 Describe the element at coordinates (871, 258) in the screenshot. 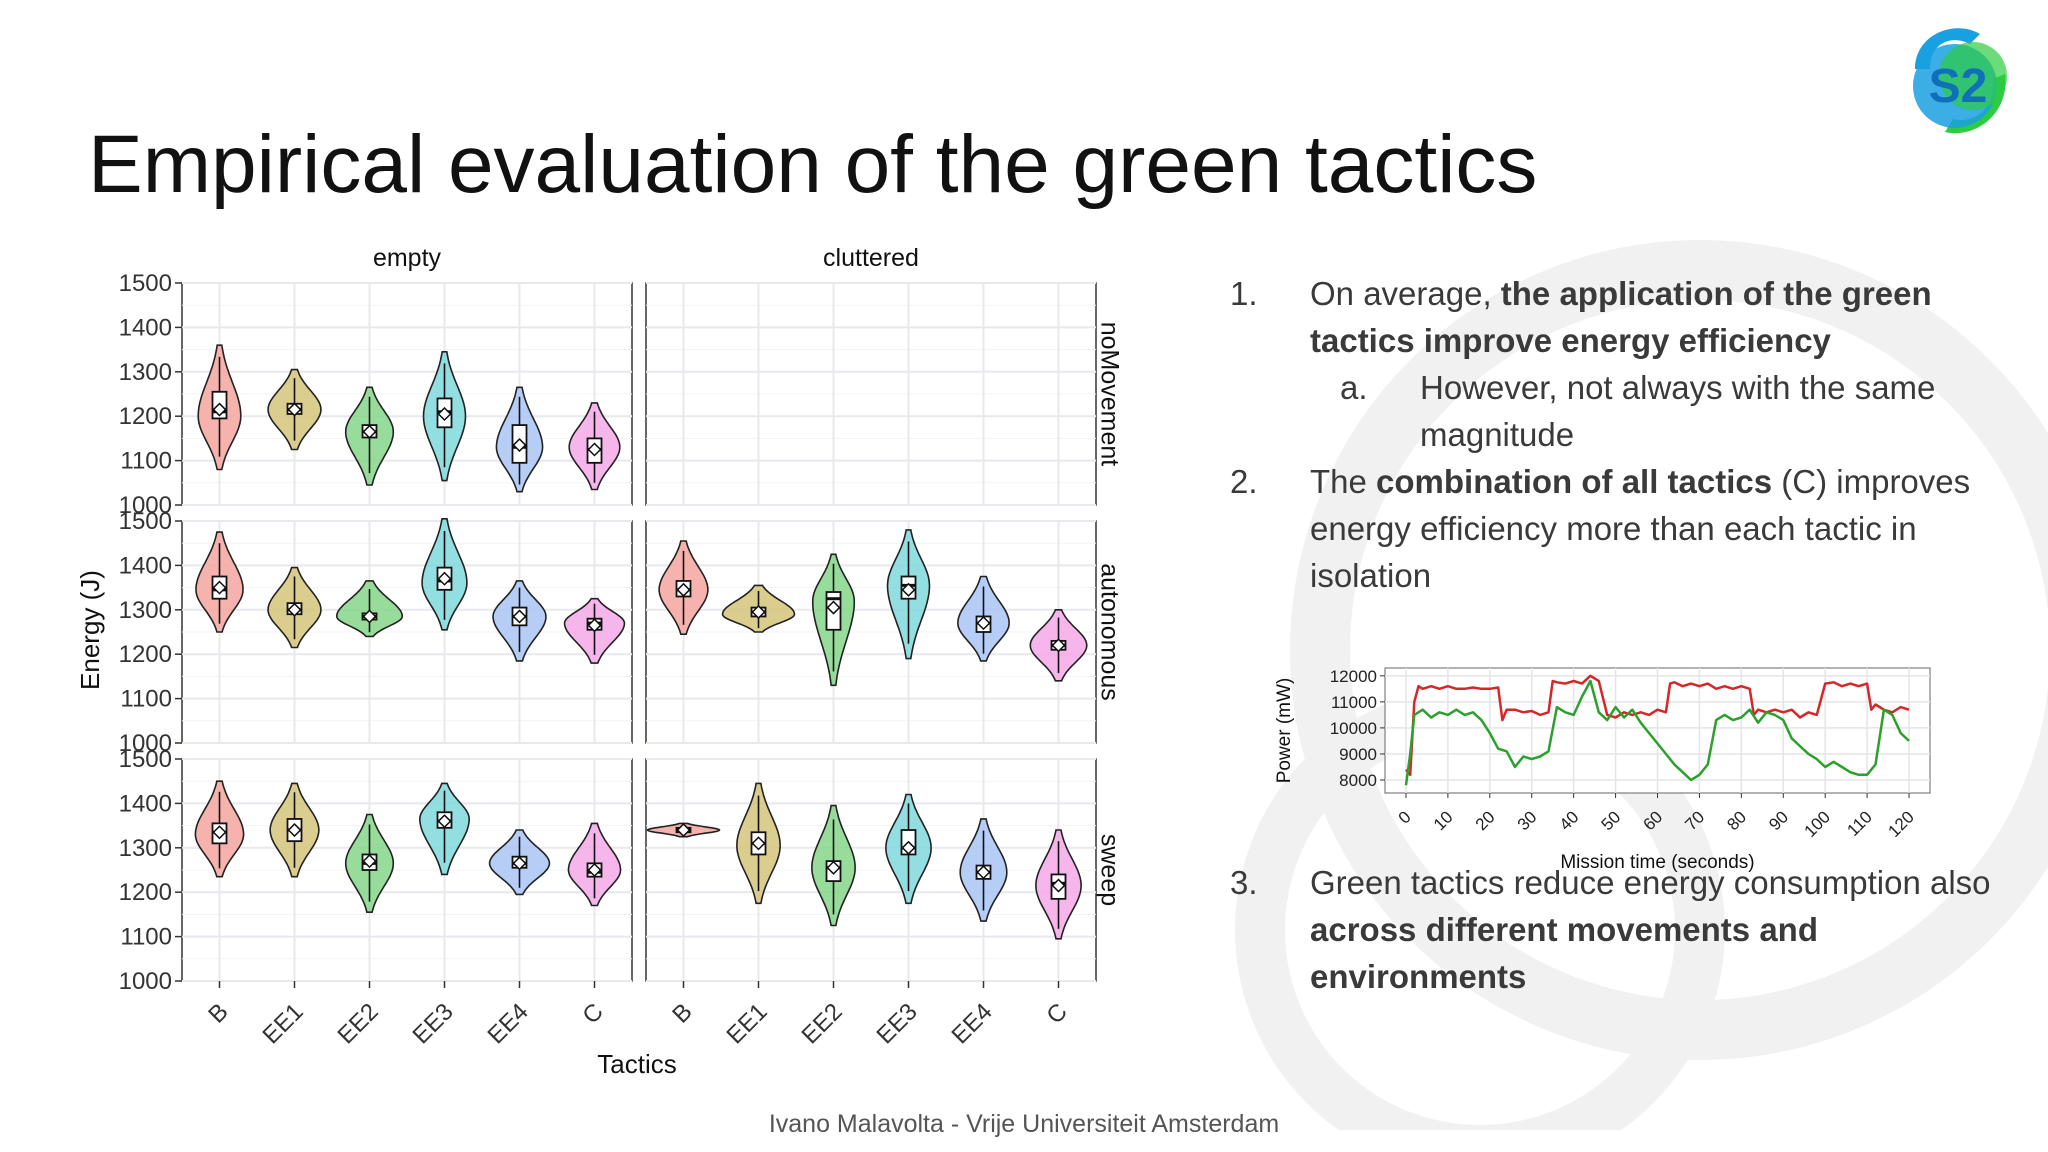

I see `facet-column-label: cluttered` at that location.